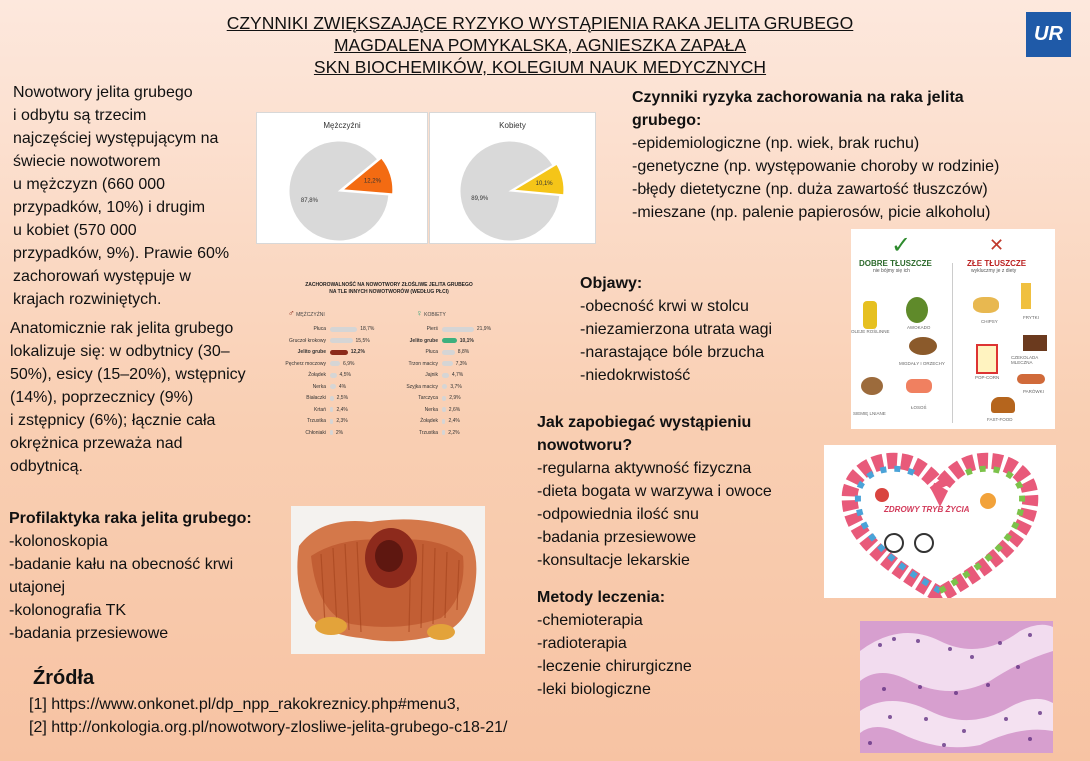 The width and height of the screenshot is (1090, 761). What do you see at coordinates (319, 329) in the screenshot?
I see `infographic-row-name: Płuca` at bounding box center [319, 329].